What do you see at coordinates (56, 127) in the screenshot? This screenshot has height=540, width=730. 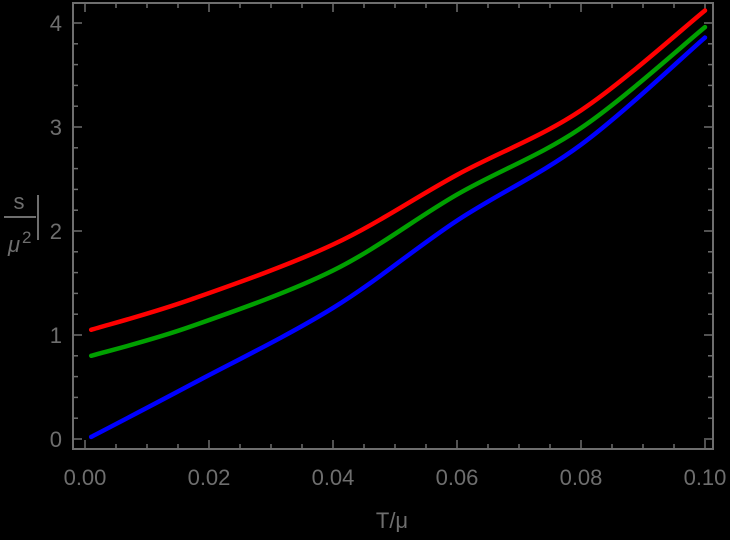 I see `y-tick-label: 3` at bounding box center [56, 127].